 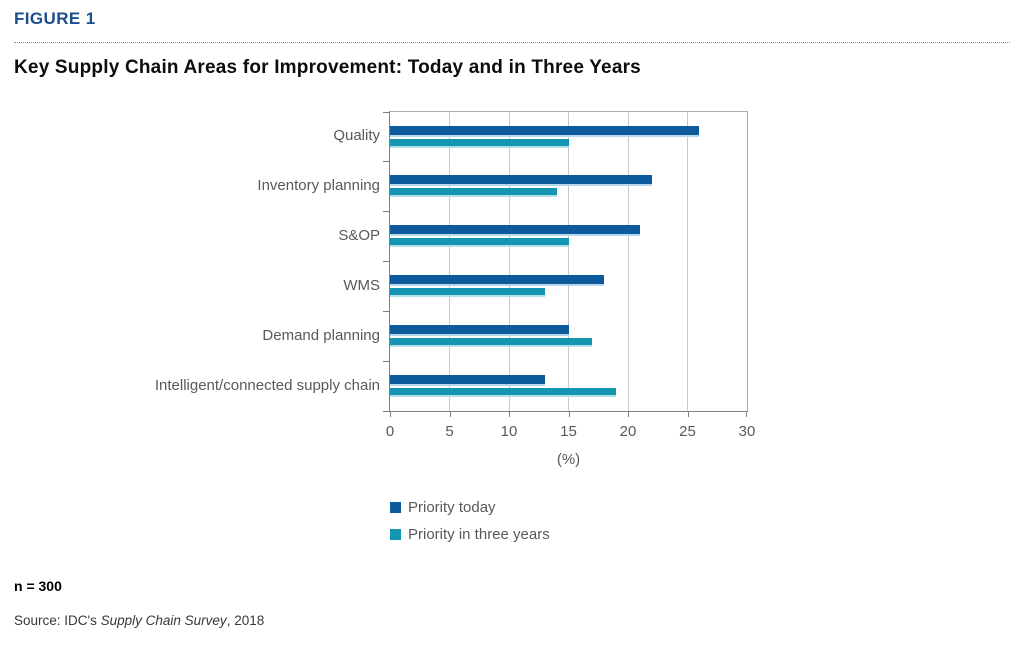 What do you see at coordinates (452, 507) in the screenshot?
I see `legend-label: Priority today` at bounding box center [452, 507].